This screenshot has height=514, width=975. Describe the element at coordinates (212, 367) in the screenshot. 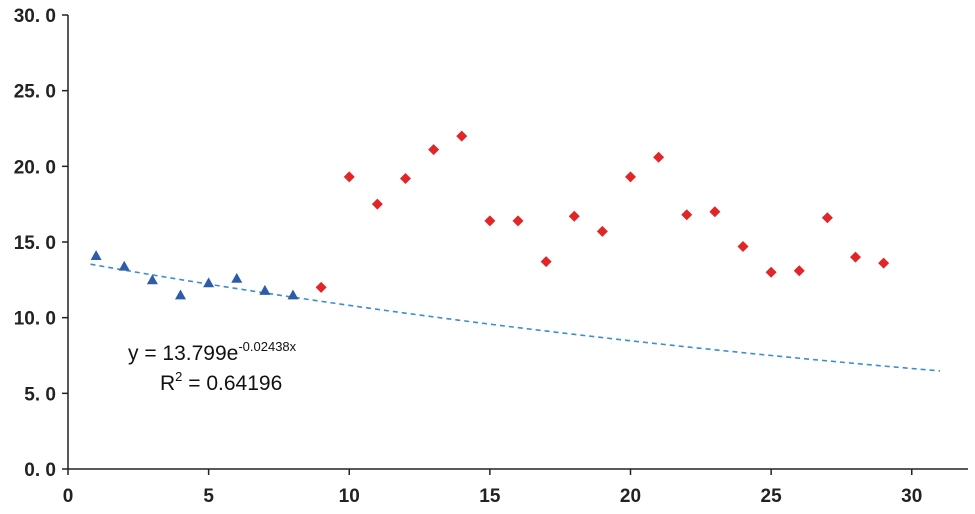

I see `trendline-equation: y = 13.799e-0.02438x R2 = 0.64196` at that location.